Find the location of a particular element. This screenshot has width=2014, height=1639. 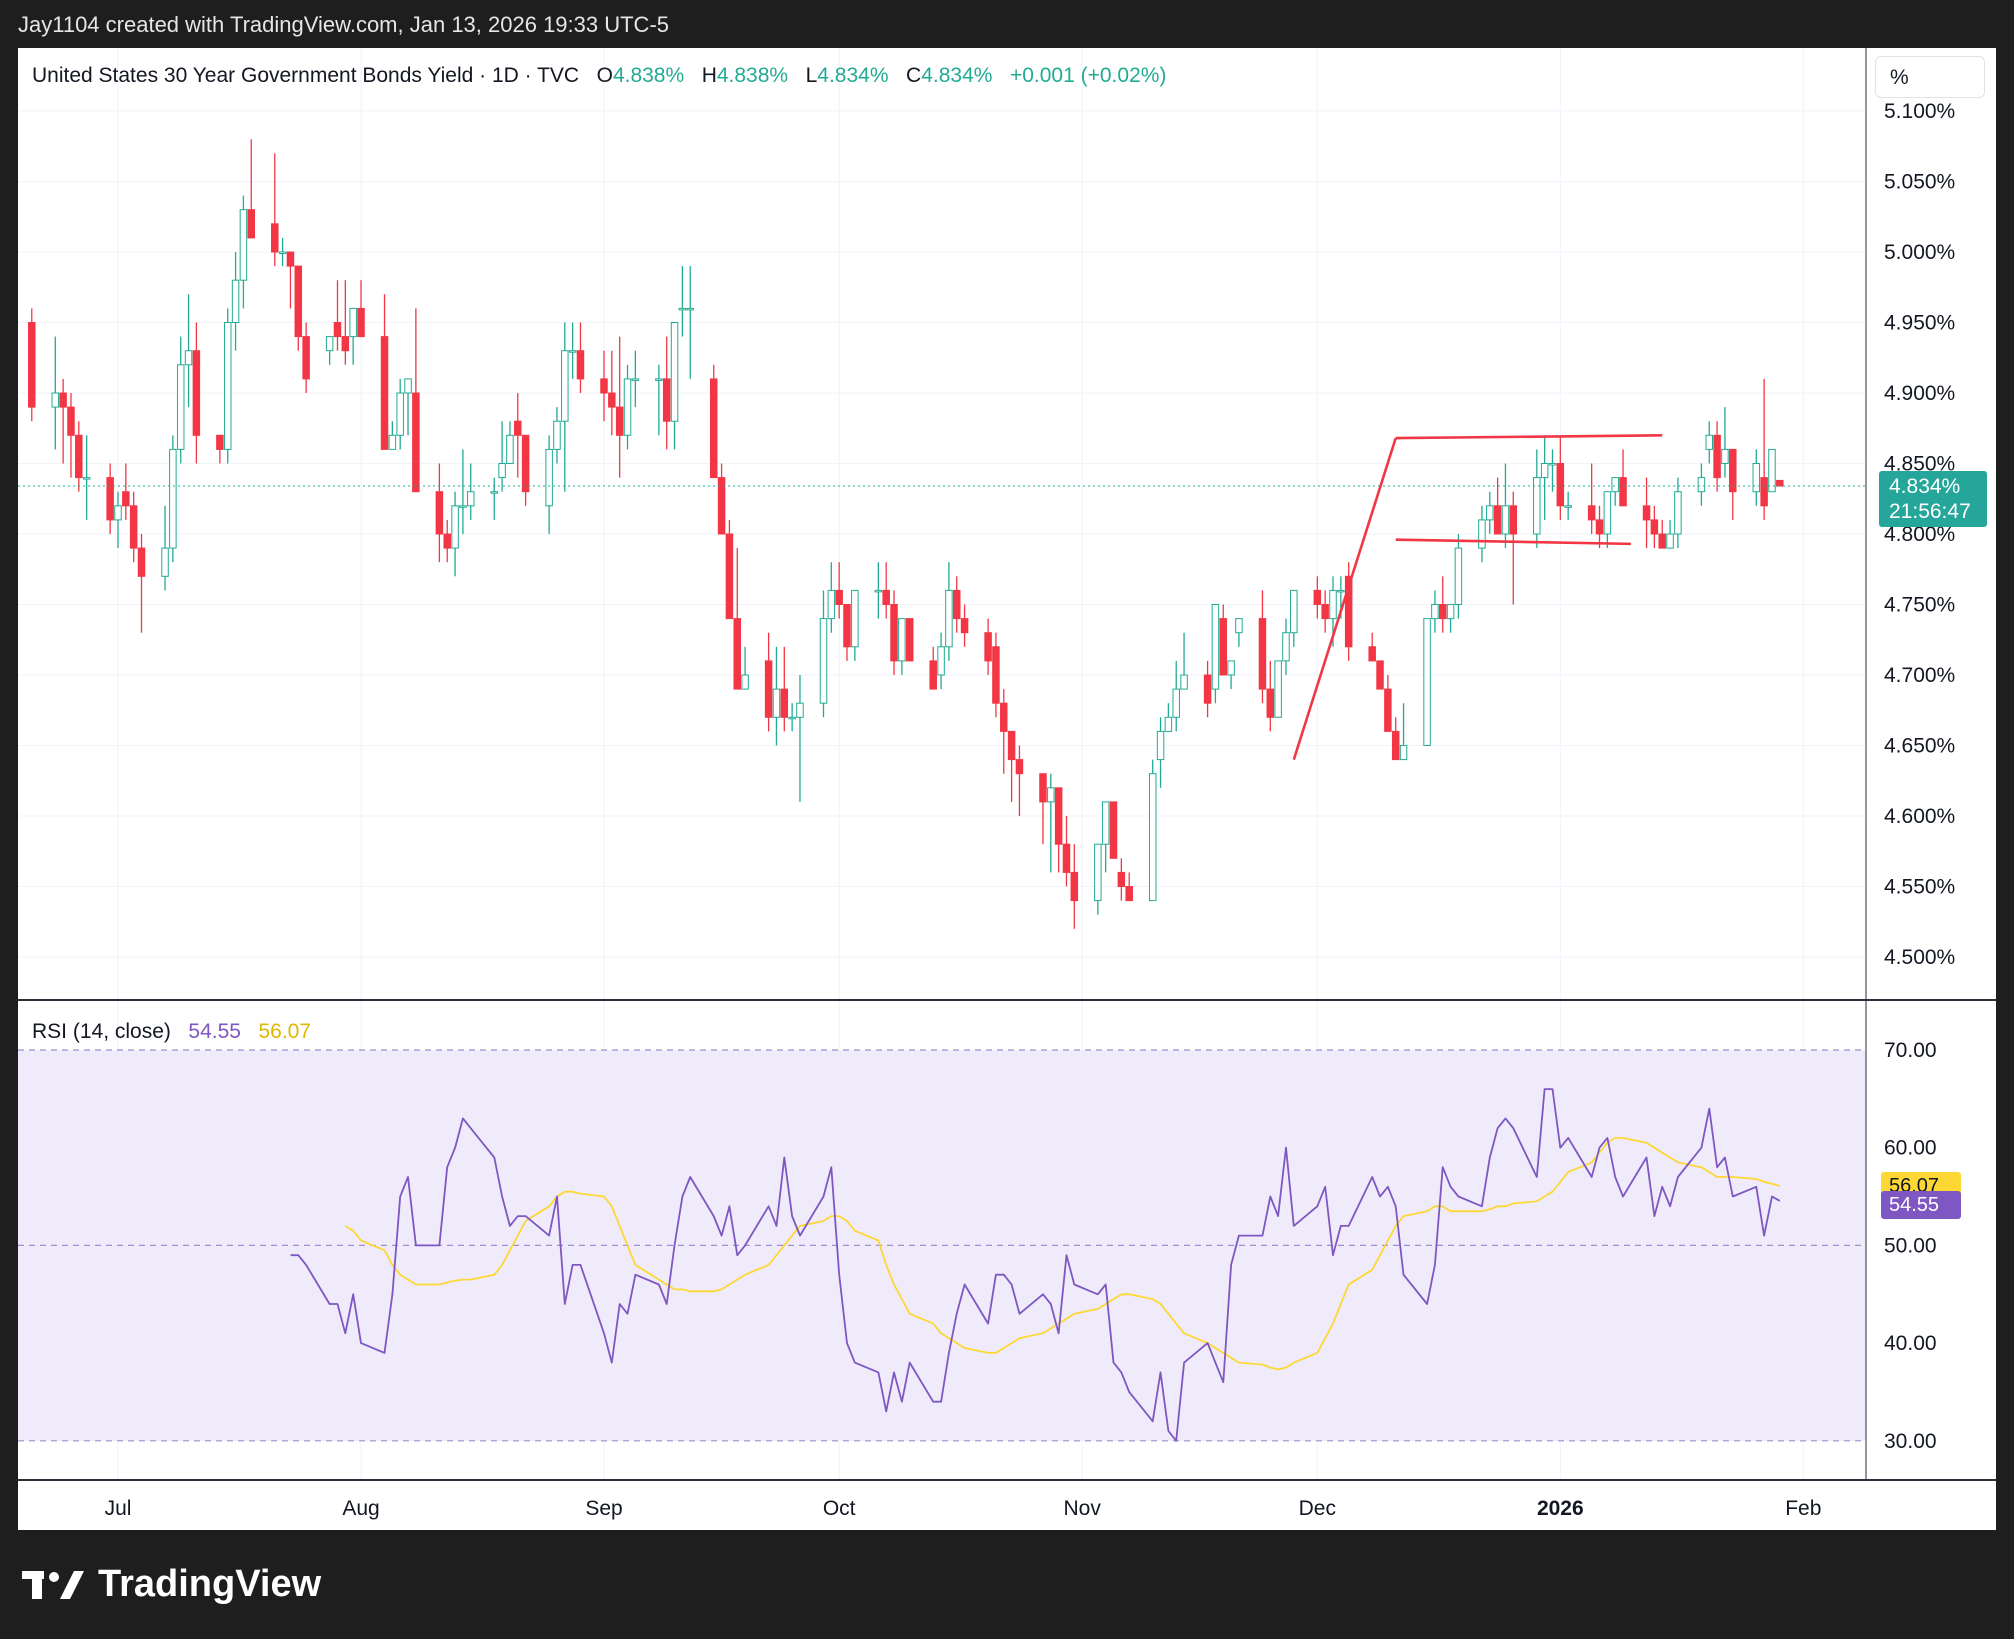

price-axis-label: 4.900% is located at coordinates (1919, 393).